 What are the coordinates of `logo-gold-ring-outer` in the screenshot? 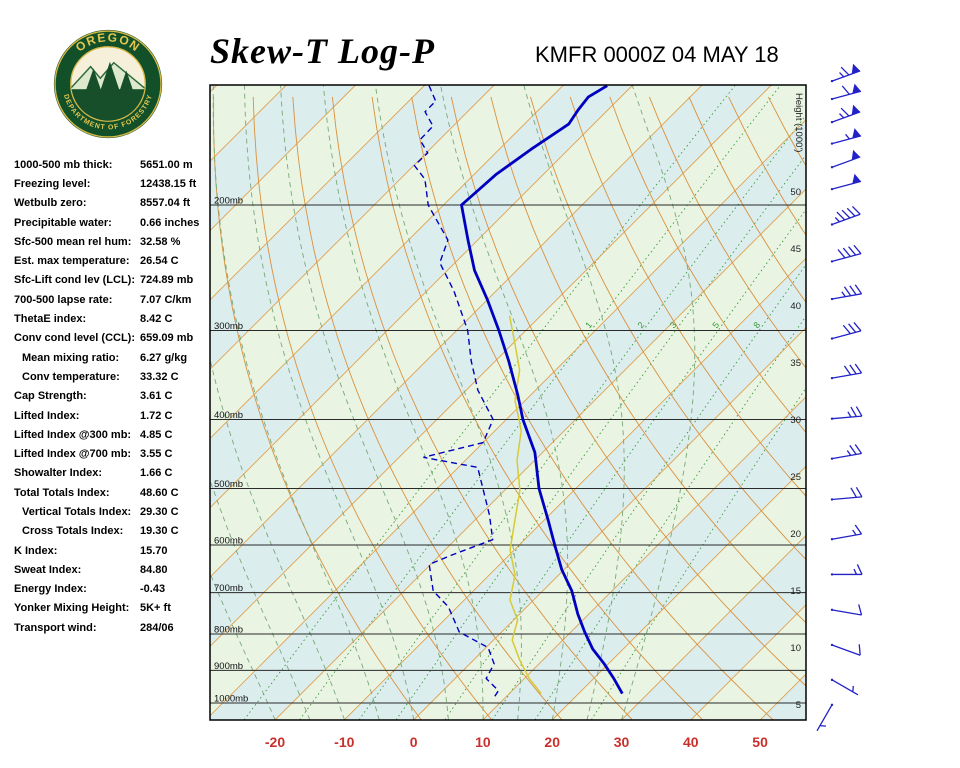 It's located at (108, 84).